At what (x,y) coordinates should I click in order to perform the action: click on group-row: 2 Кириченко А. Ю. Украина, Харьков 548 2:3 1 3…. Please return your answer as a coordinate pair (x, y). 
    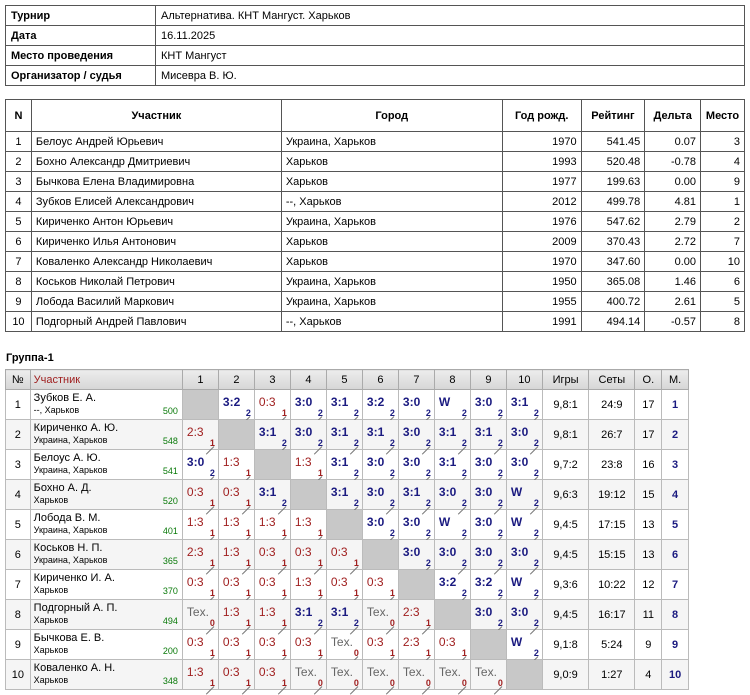
    Looking at the image, I should click on (347, 437).